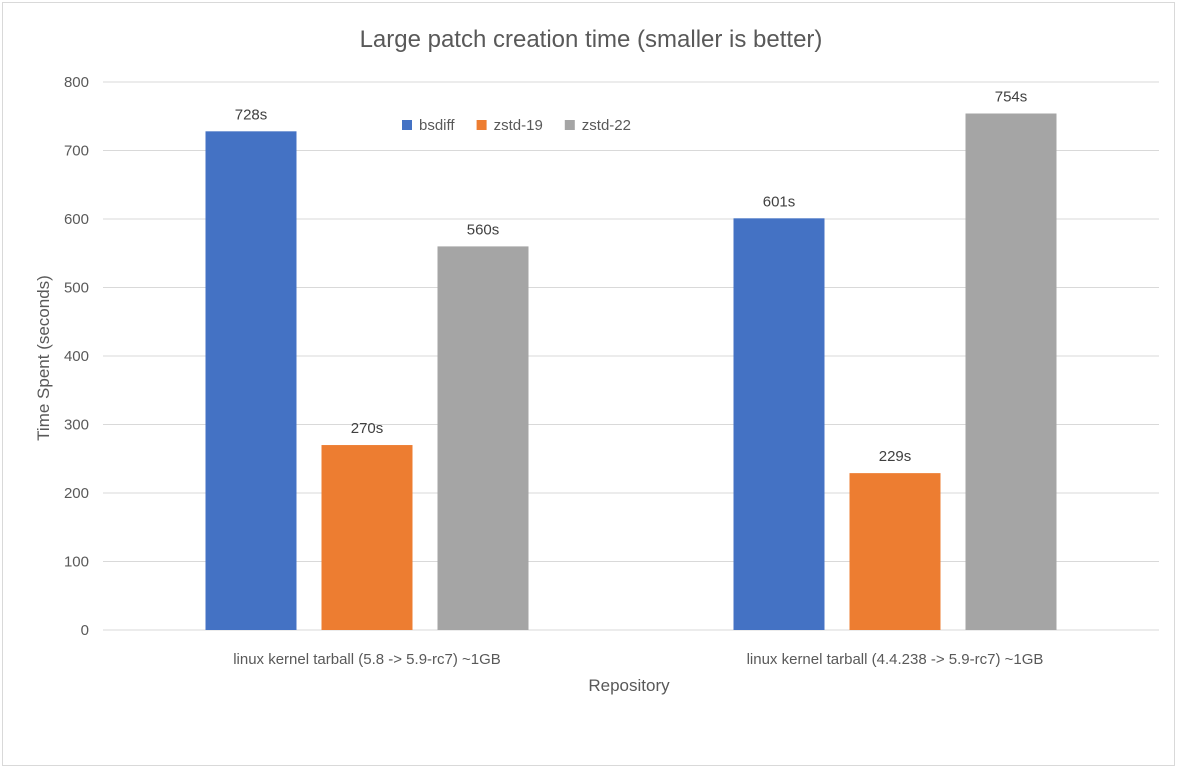 Image resolution: width=1179 pixels, height=772 pixels. What do you see at coordinates (76, 493) in the screenshot?
I see `y-tick-label: 200` at bounding box center [76, 493].